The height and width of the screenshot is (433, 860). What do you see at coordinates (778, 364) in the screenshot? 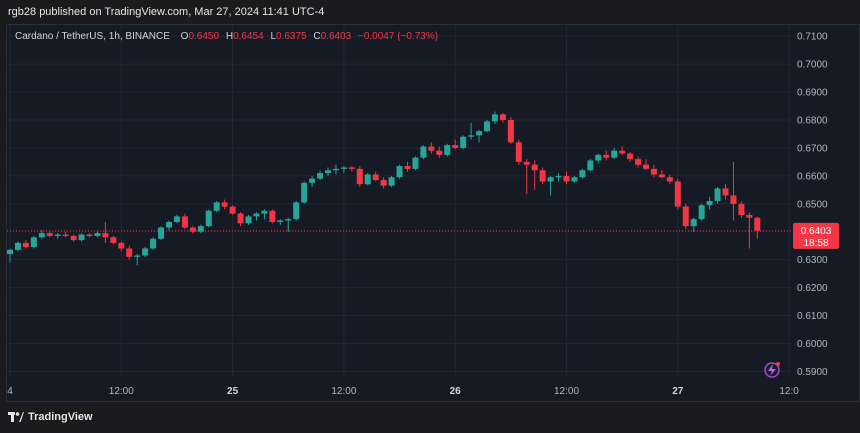
I see `lightning-icon-dot` at bounding box center [778, 364].